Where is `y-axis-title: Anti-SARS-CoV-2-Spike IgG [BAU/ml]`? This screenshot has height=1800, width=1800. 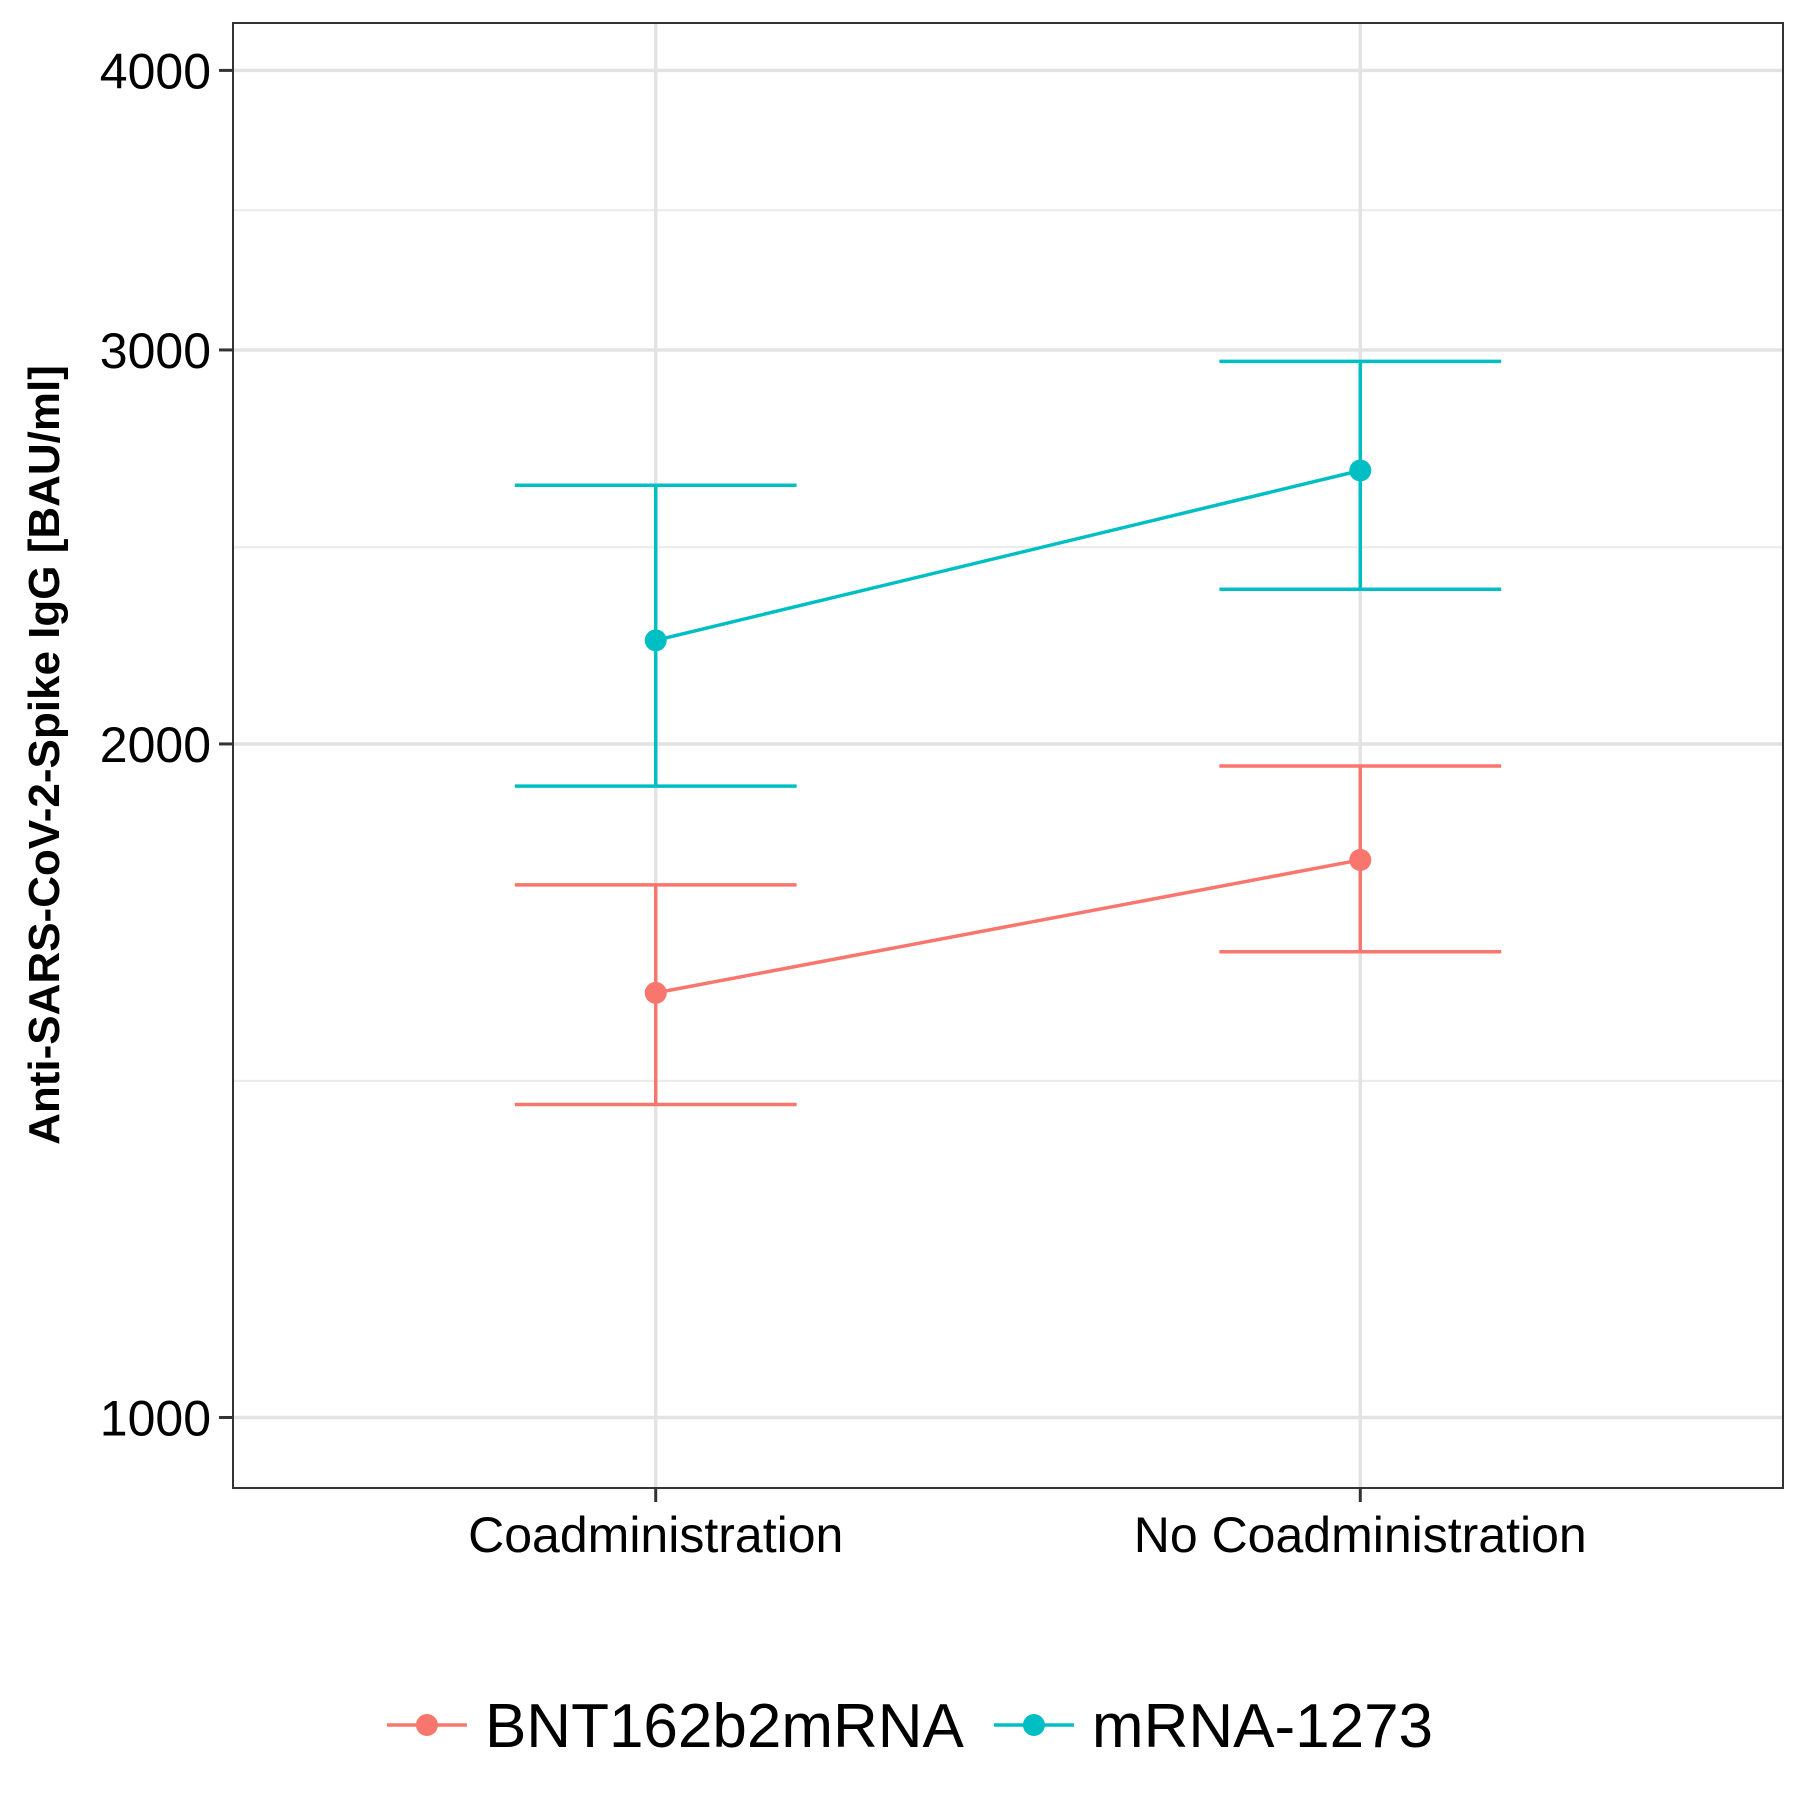
y-axis-title: Anti-SARS-CoV-2-Spike IgG [BAU/ml] is located at coordinates (44, 755).